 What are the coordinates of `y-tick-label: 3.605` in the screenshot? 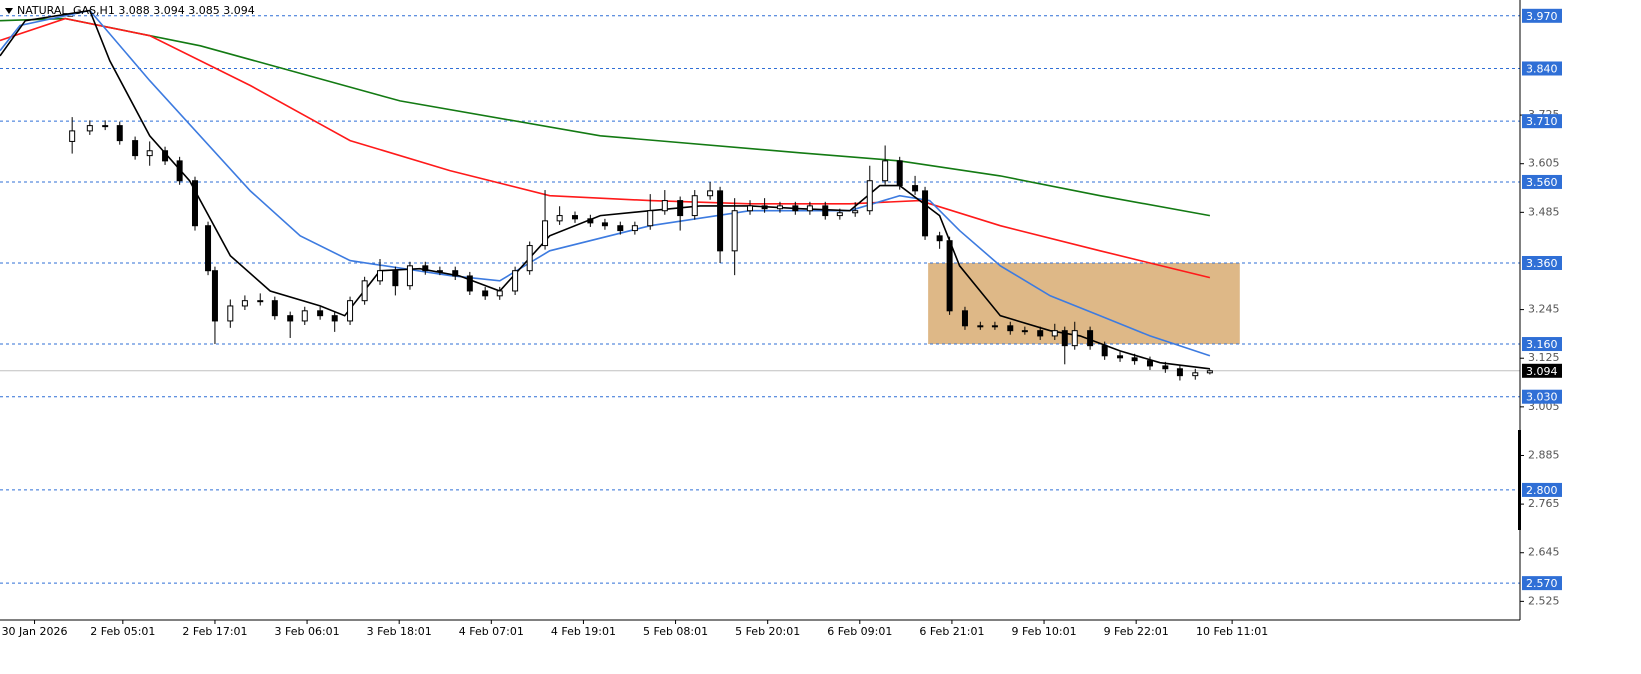 It's located at (1544, 163).